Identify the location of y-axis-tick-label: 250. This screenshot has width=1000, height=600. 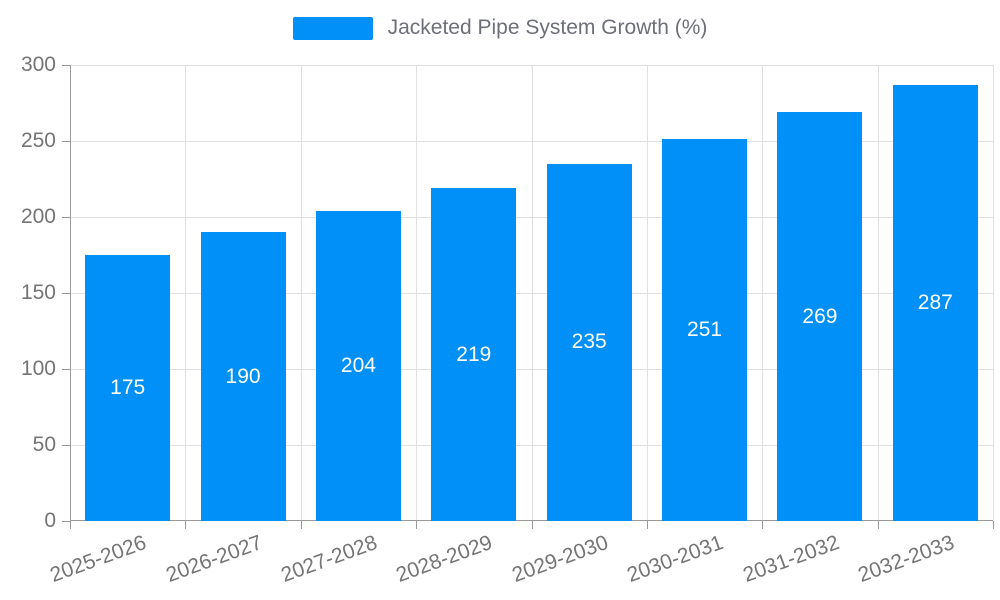
(38, 140).